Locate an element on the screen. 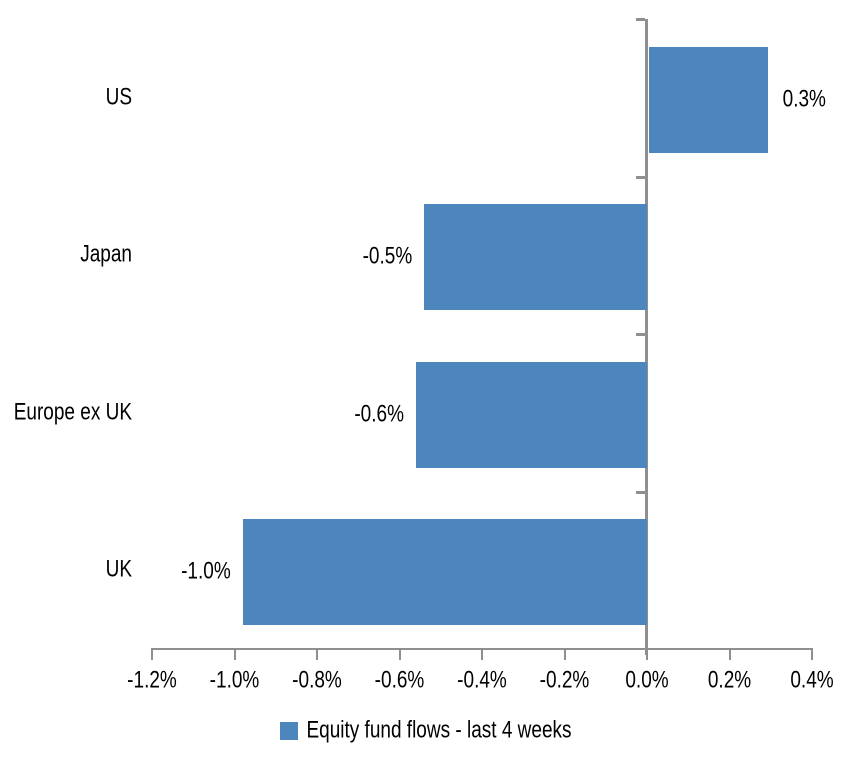 This screenshot has width=852, height=757. x-tick-label-text: -0.2% is located at coordinates (564, 680).